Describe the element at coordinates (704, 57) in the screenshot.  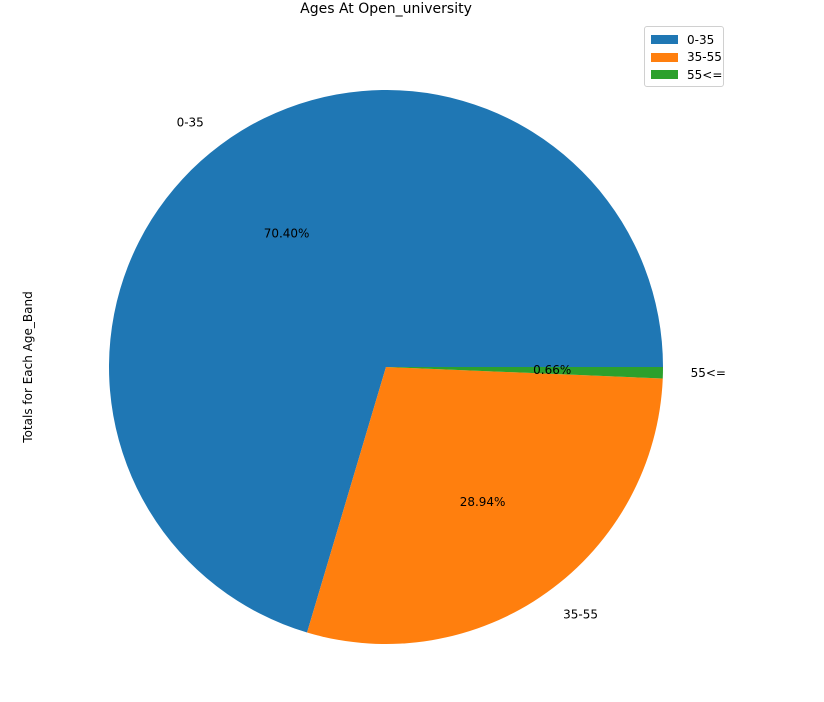
I see `legend-label-35-55: 35-55` at that location.